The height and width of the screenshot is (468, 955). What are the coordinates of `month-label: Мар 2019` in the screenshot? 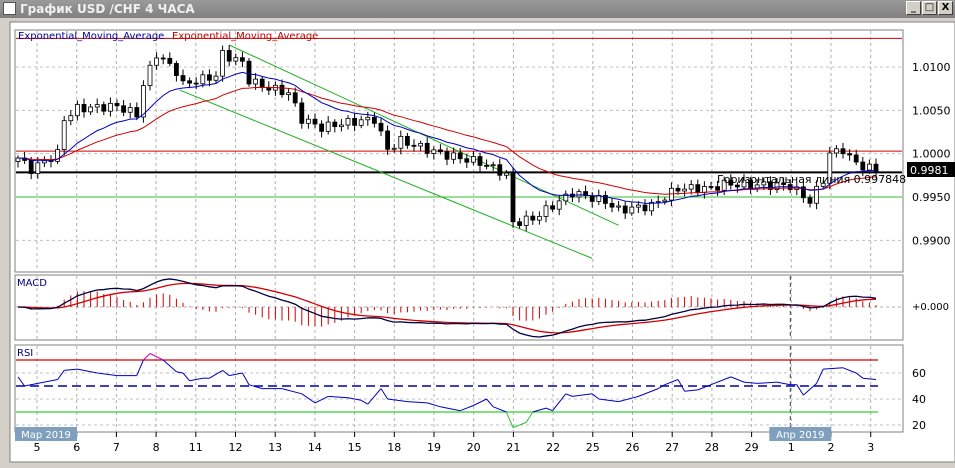 It's located at (46, 435).